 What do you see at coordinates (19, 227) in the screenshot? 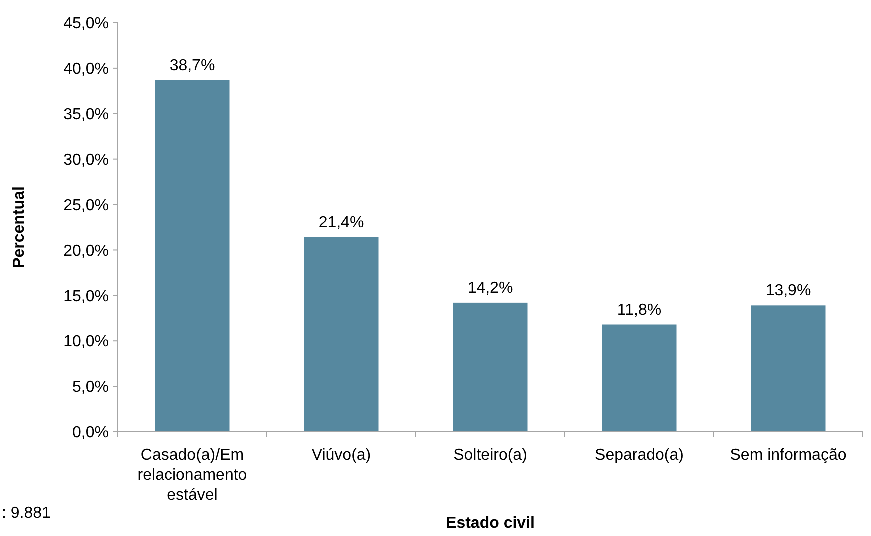
I see `y-axis-title: Percentual` at bounding box center [19, 227].